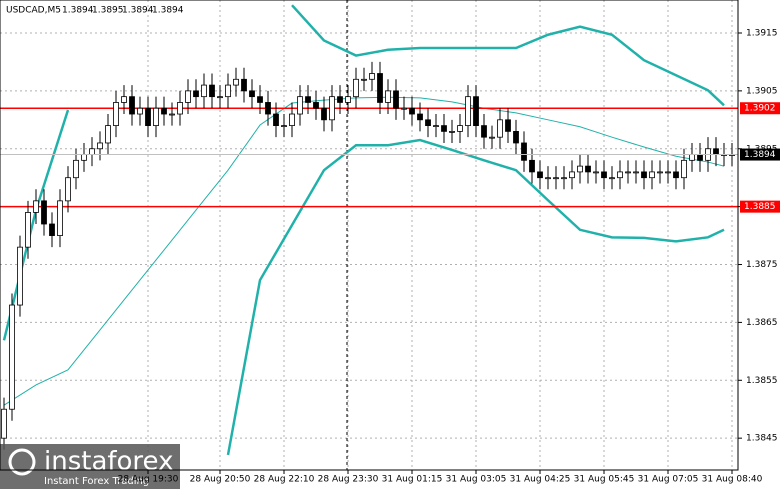 The height and width of the screenshot is (489, 781). I want to click on x-tick-label: 31 Aug 04:25, so click(540, 480).